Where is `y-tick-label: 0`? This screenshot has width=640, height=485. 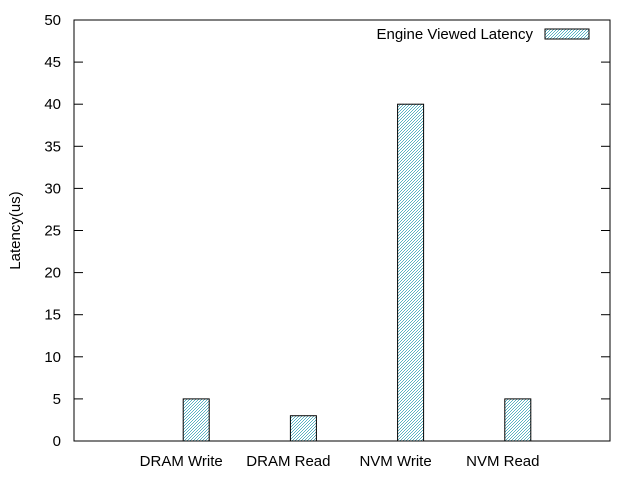
y-tick-label: 0 is located at coordinates (57, 441).